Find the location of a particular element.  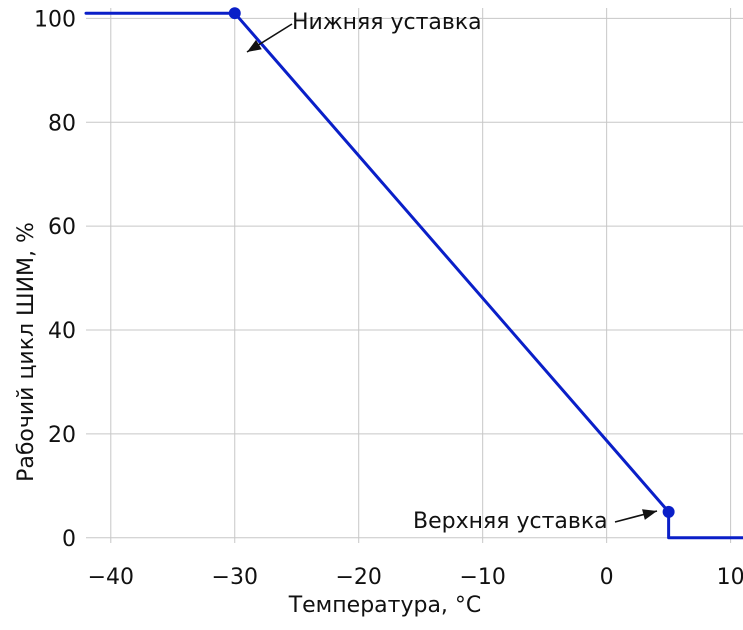

x-tick-label: −40 is located at coordinates (111, 577).